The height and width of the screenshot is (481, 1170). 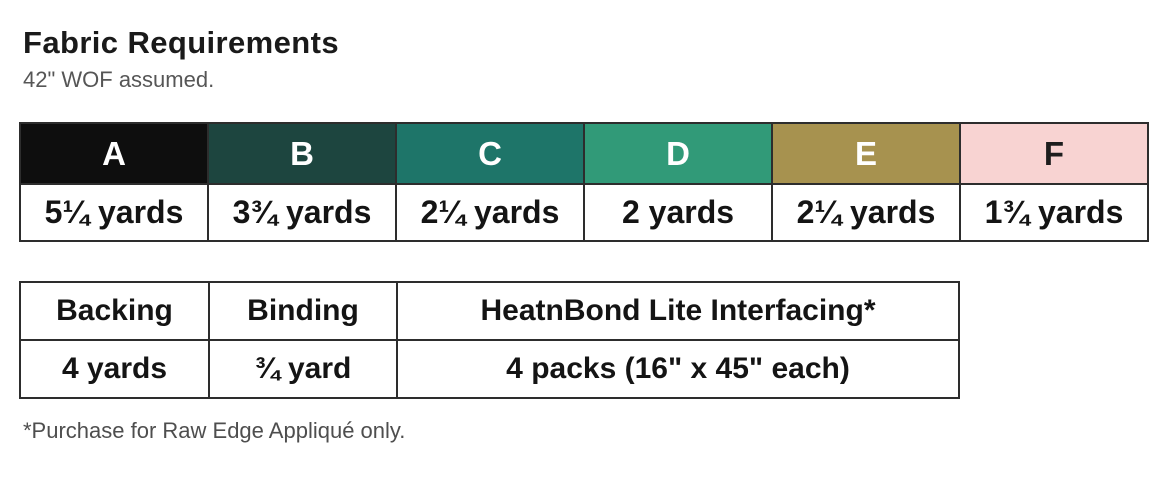 What do you see at coordinates (490, 154) in the screenshot?
I see `fabric-column-header-c: C` at bounding box center [490, 154].